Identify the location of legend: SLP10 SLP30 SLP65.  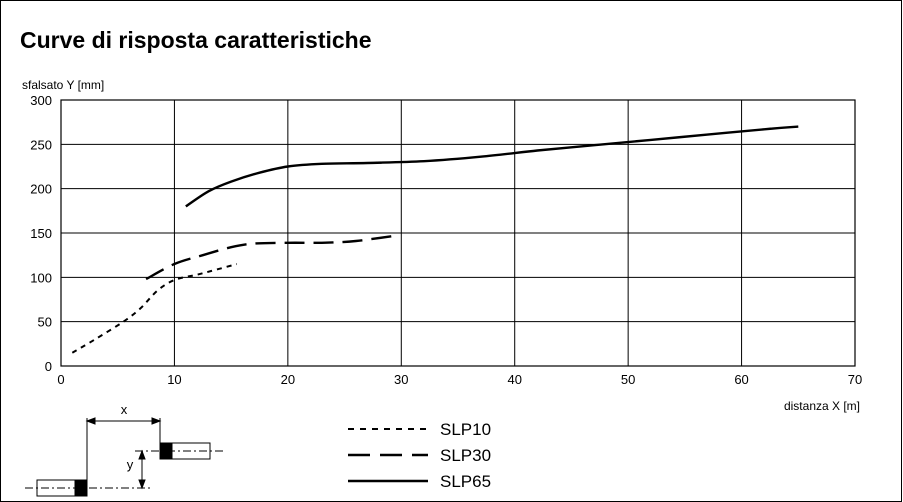
(419, 455).